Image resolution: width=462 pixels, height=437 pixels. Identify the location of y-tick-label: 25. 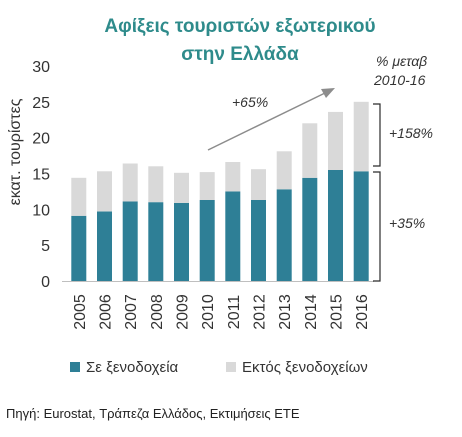
(41, 103).